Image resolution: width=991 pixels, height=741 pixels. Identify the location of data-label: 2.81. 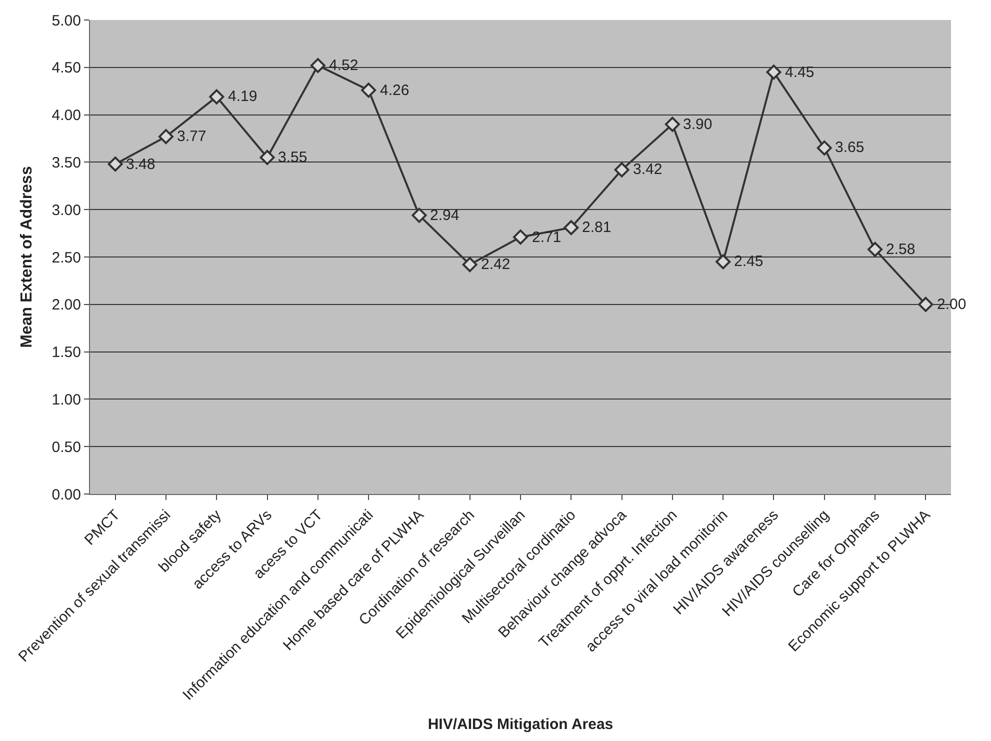
(597, 227).